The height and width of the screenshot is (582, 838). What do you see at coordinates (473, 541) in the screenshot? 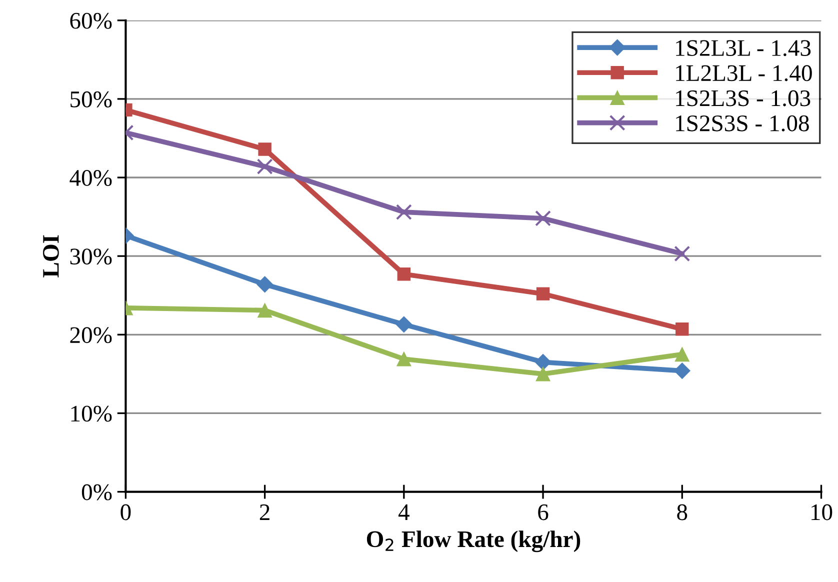
I see `x-axis-title: O$_{2}$ Flow Rate (kg/hr)` at bounding box center [473, 541].